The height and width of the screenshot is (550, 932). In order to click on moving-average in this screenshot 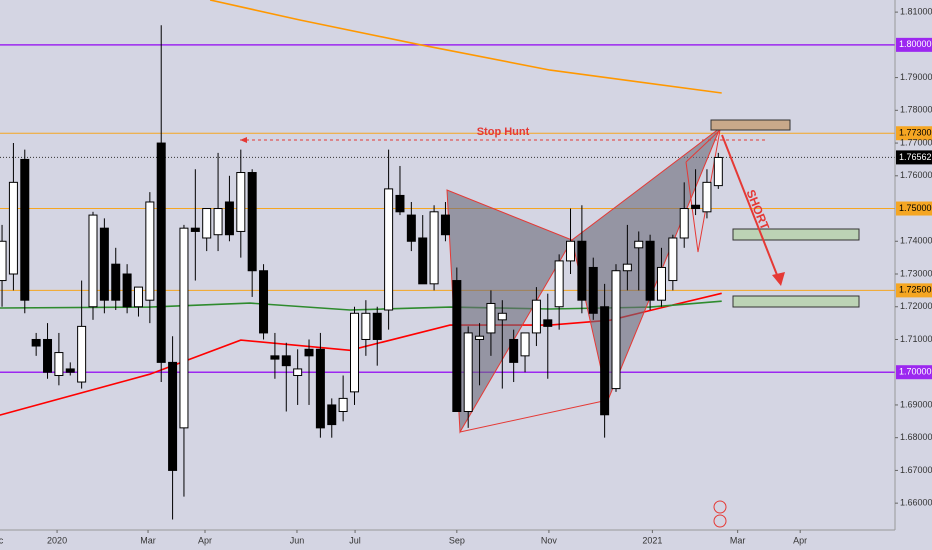, I will do `click(465, 47)`.